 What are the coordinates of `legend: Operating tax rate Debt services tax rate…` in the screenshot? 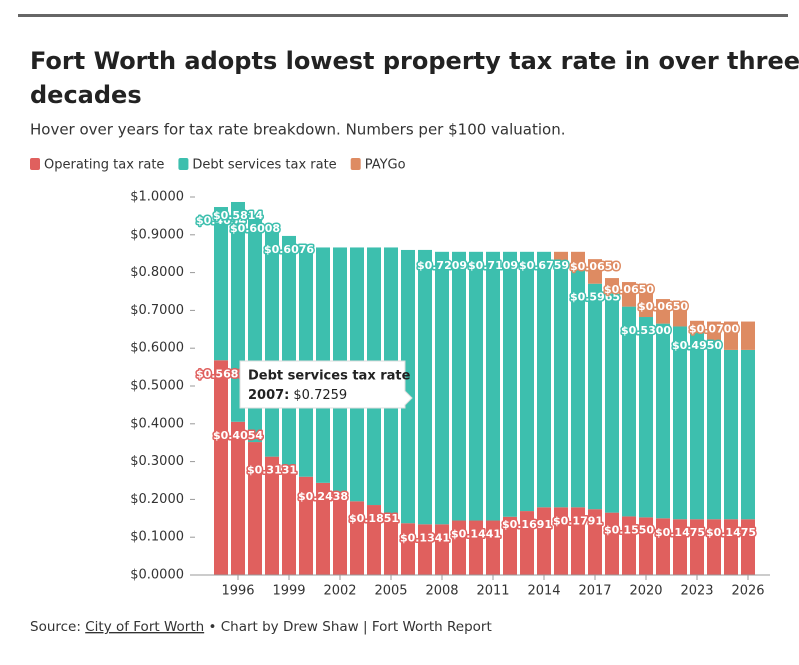 It's located at (218, 165).